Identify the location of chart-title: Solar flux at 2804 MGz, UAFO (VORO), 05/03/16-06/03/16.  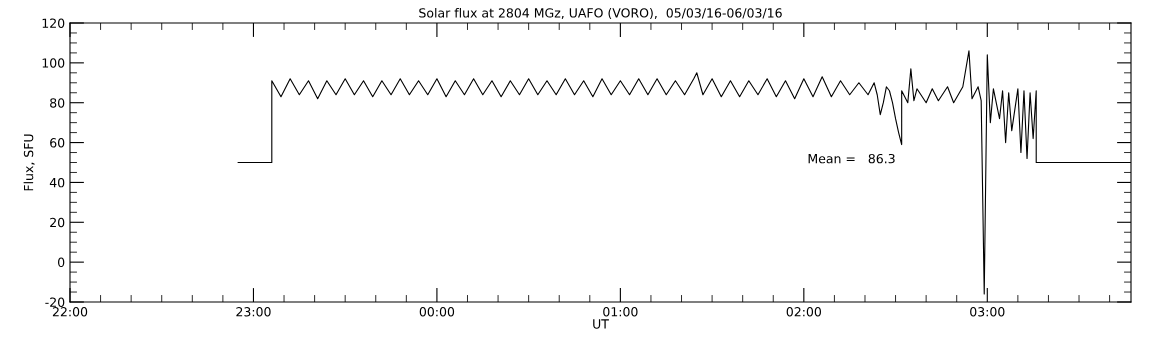
(600, 13).